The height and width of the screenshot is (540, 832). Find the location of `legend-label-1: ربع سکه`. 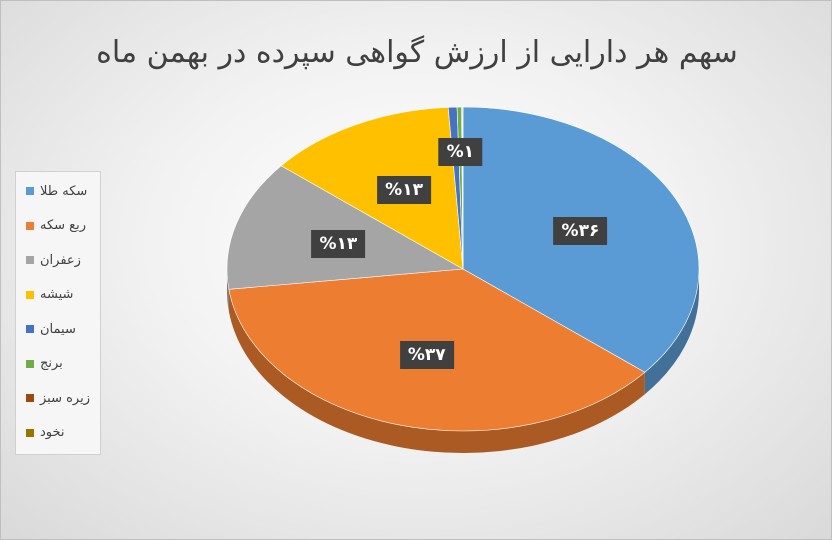

legend-label-1: ربع سکه is located at coordinates (63, 225).